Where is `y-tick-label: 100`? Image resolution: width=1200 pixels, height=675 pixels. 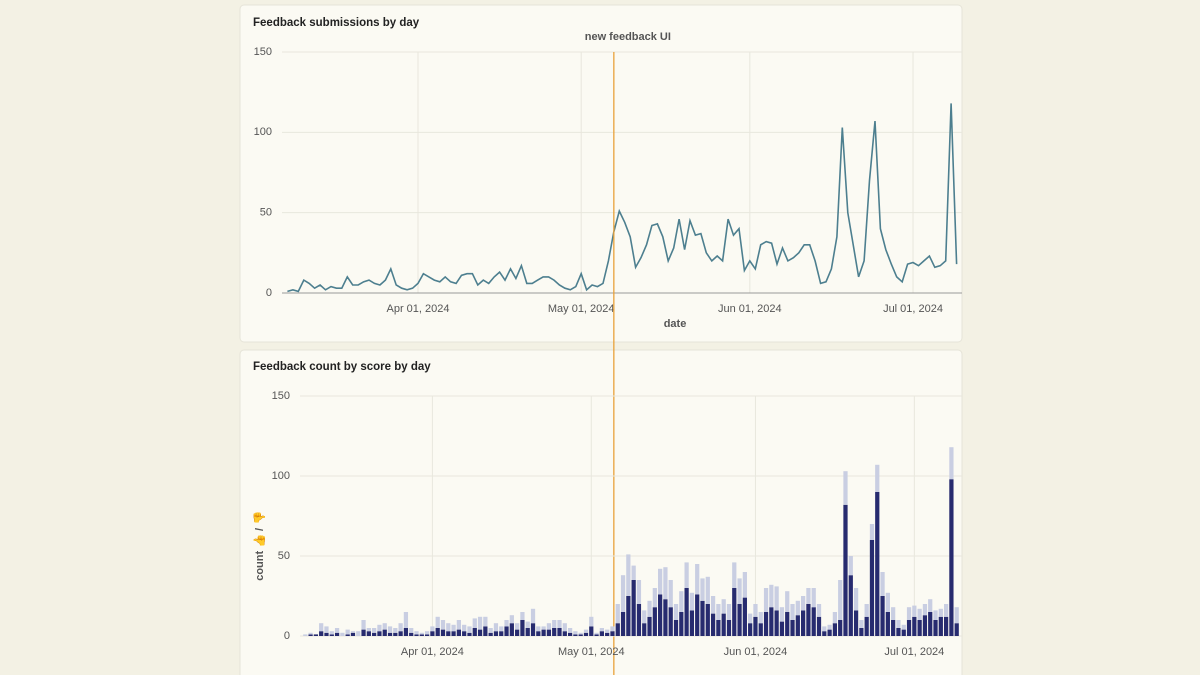 y-tick-label: 100 is located at coordinates (263, 132).